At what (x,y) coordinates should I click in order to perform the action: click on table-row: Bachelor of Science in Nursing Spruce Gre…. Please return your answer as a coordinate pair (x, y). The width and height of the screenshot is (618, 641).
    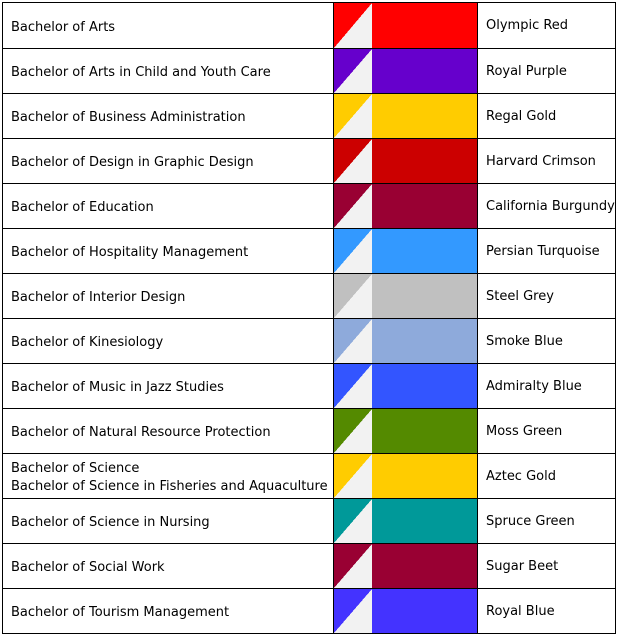
    Looking at the image, I should click on (309, 521).